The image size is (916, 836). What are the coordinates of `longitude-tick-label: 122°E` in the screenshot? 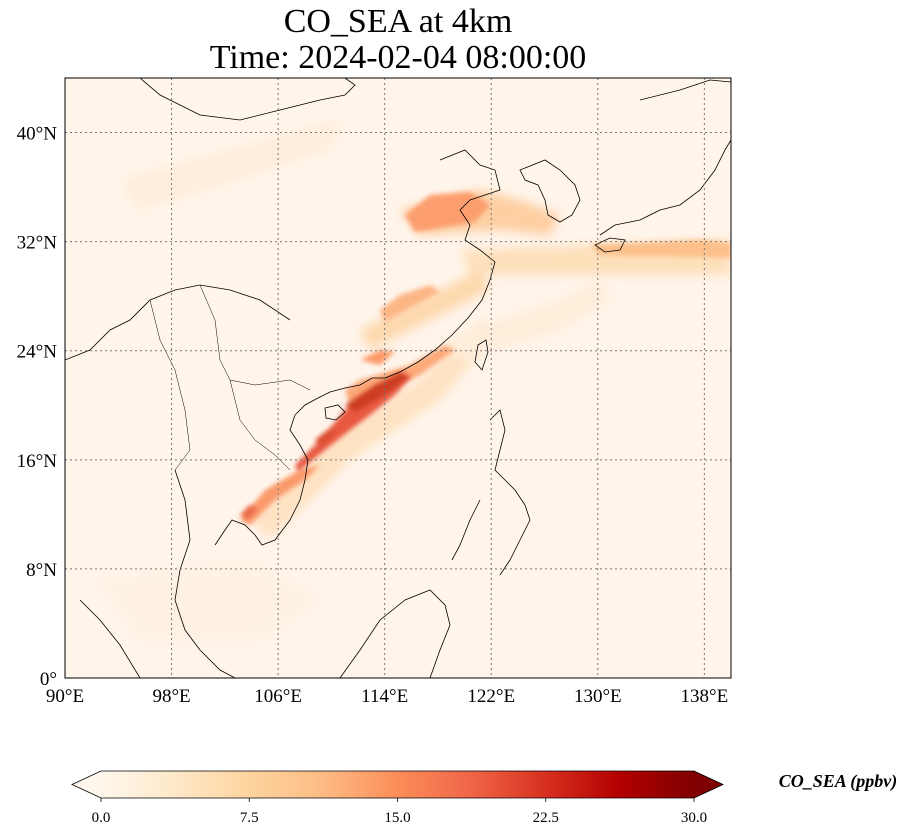 It's located at (491, 696).